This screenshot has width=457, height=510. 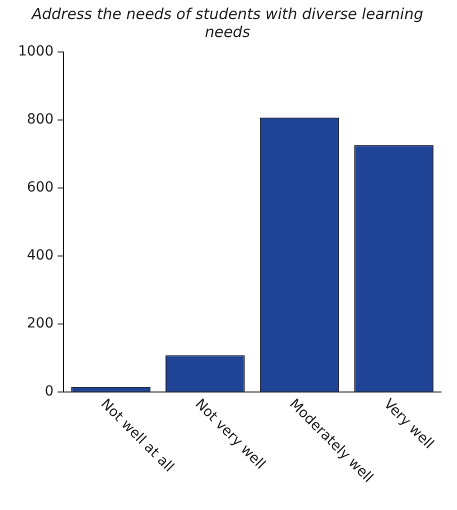 I want to click on y-tick-label: 600, so click(x=40, y=188).